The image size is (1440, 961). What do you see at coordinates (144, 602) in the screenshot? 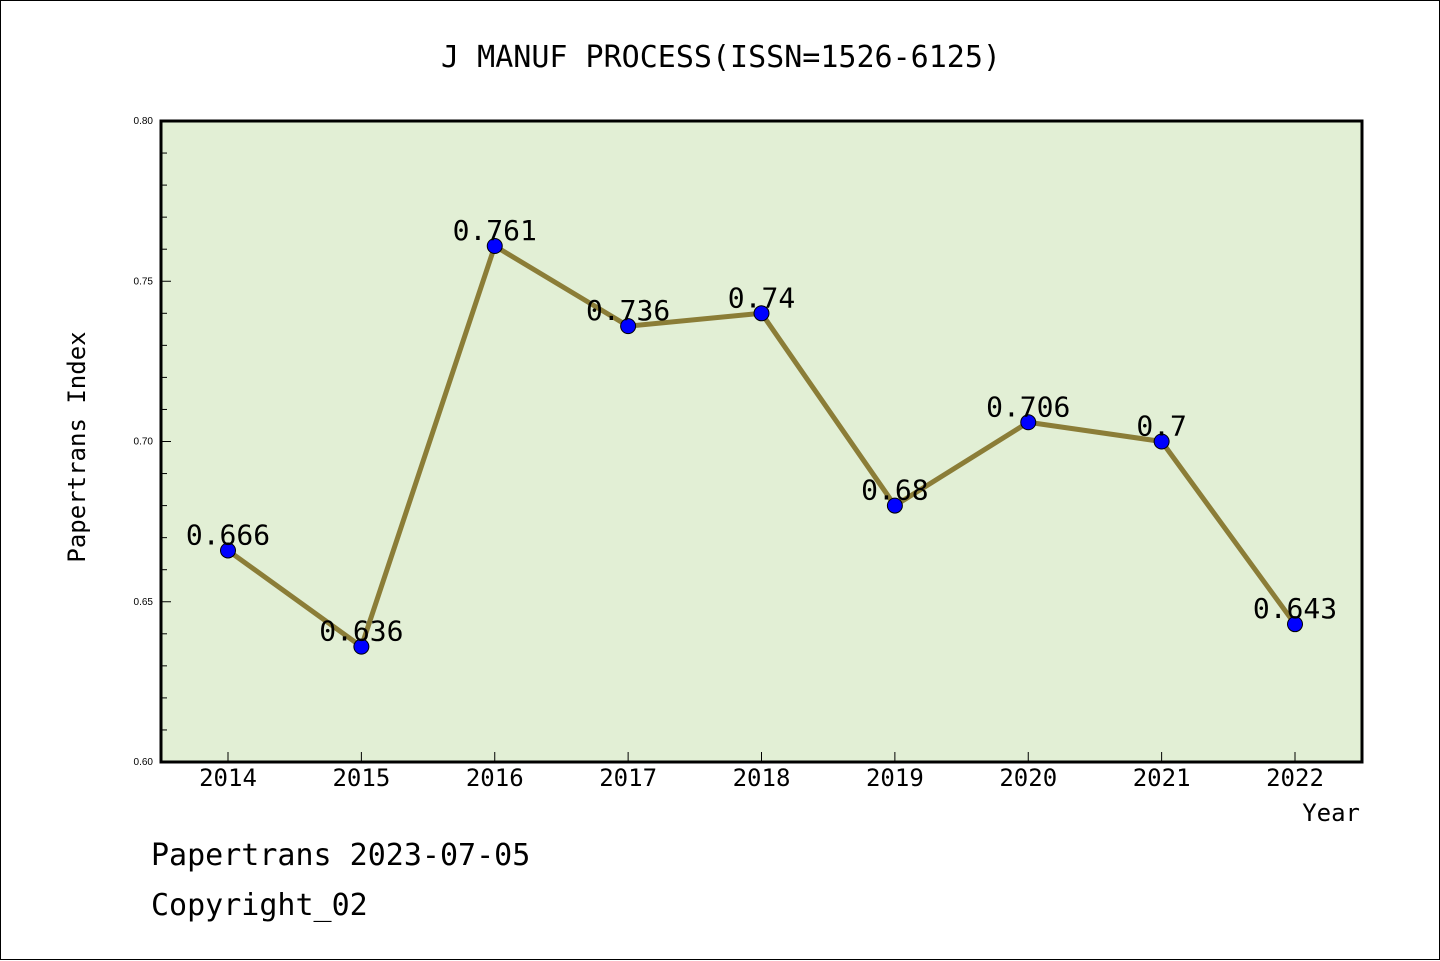
I see `y-tick-label: 0.65` at bounding box center [144, 602].